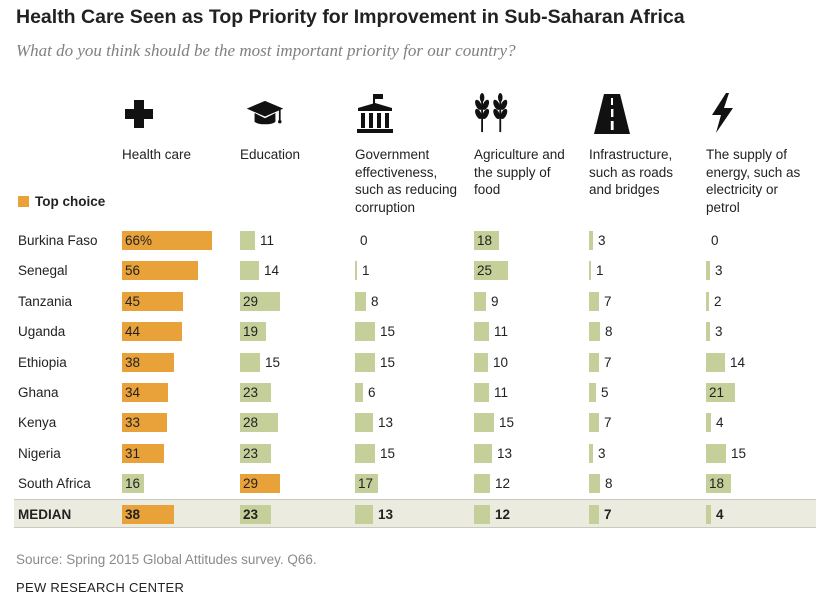  I want to click on value-label-senegal-col1: 56, so click(133, 270).